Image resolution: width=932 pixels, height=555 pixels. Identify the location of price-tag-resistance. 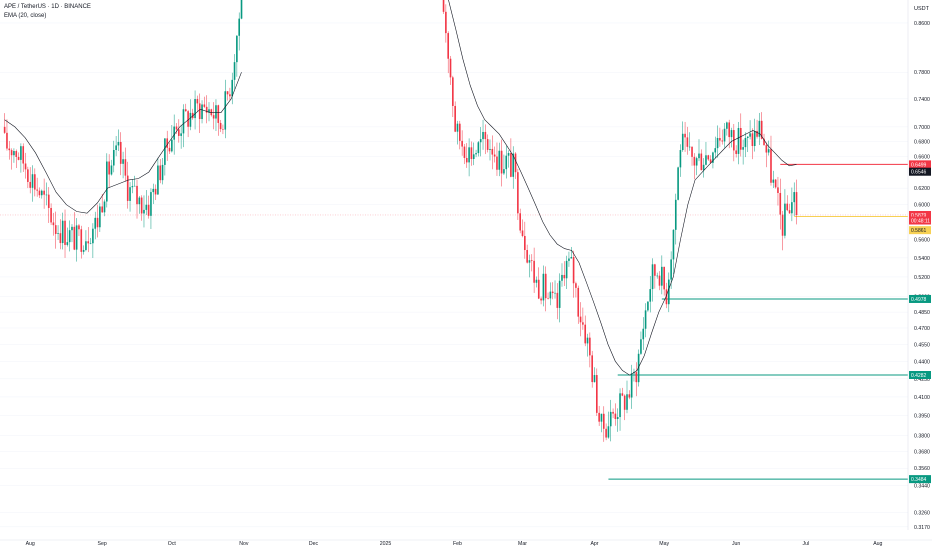
(920, 164).